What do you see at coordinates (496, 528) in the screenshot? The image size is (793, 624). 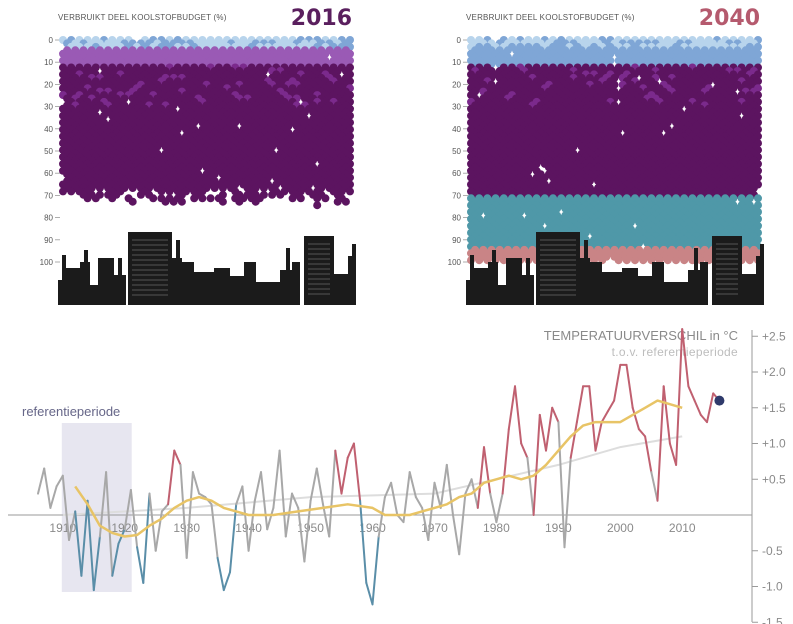 I see `x-tick-label: 1980` at bounding box center [496, 528].